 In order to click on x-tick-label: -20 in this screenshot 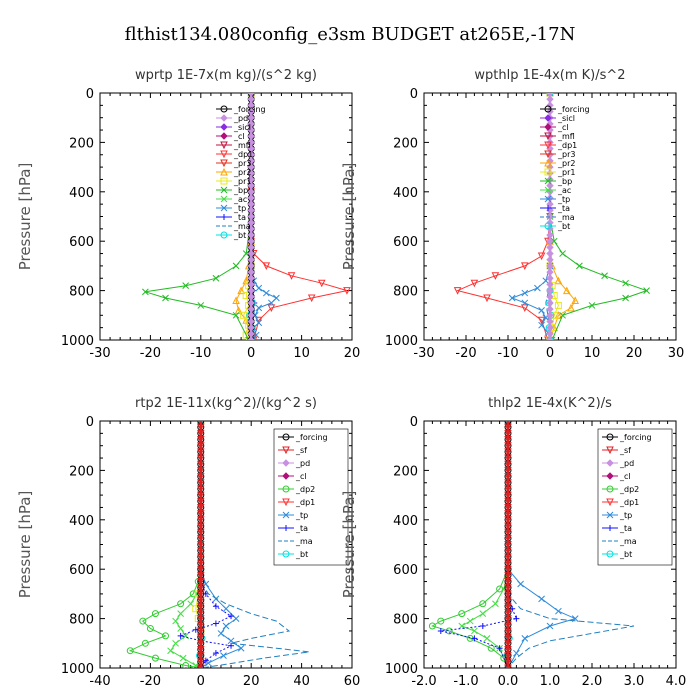, I will do `click(150, 681)`.